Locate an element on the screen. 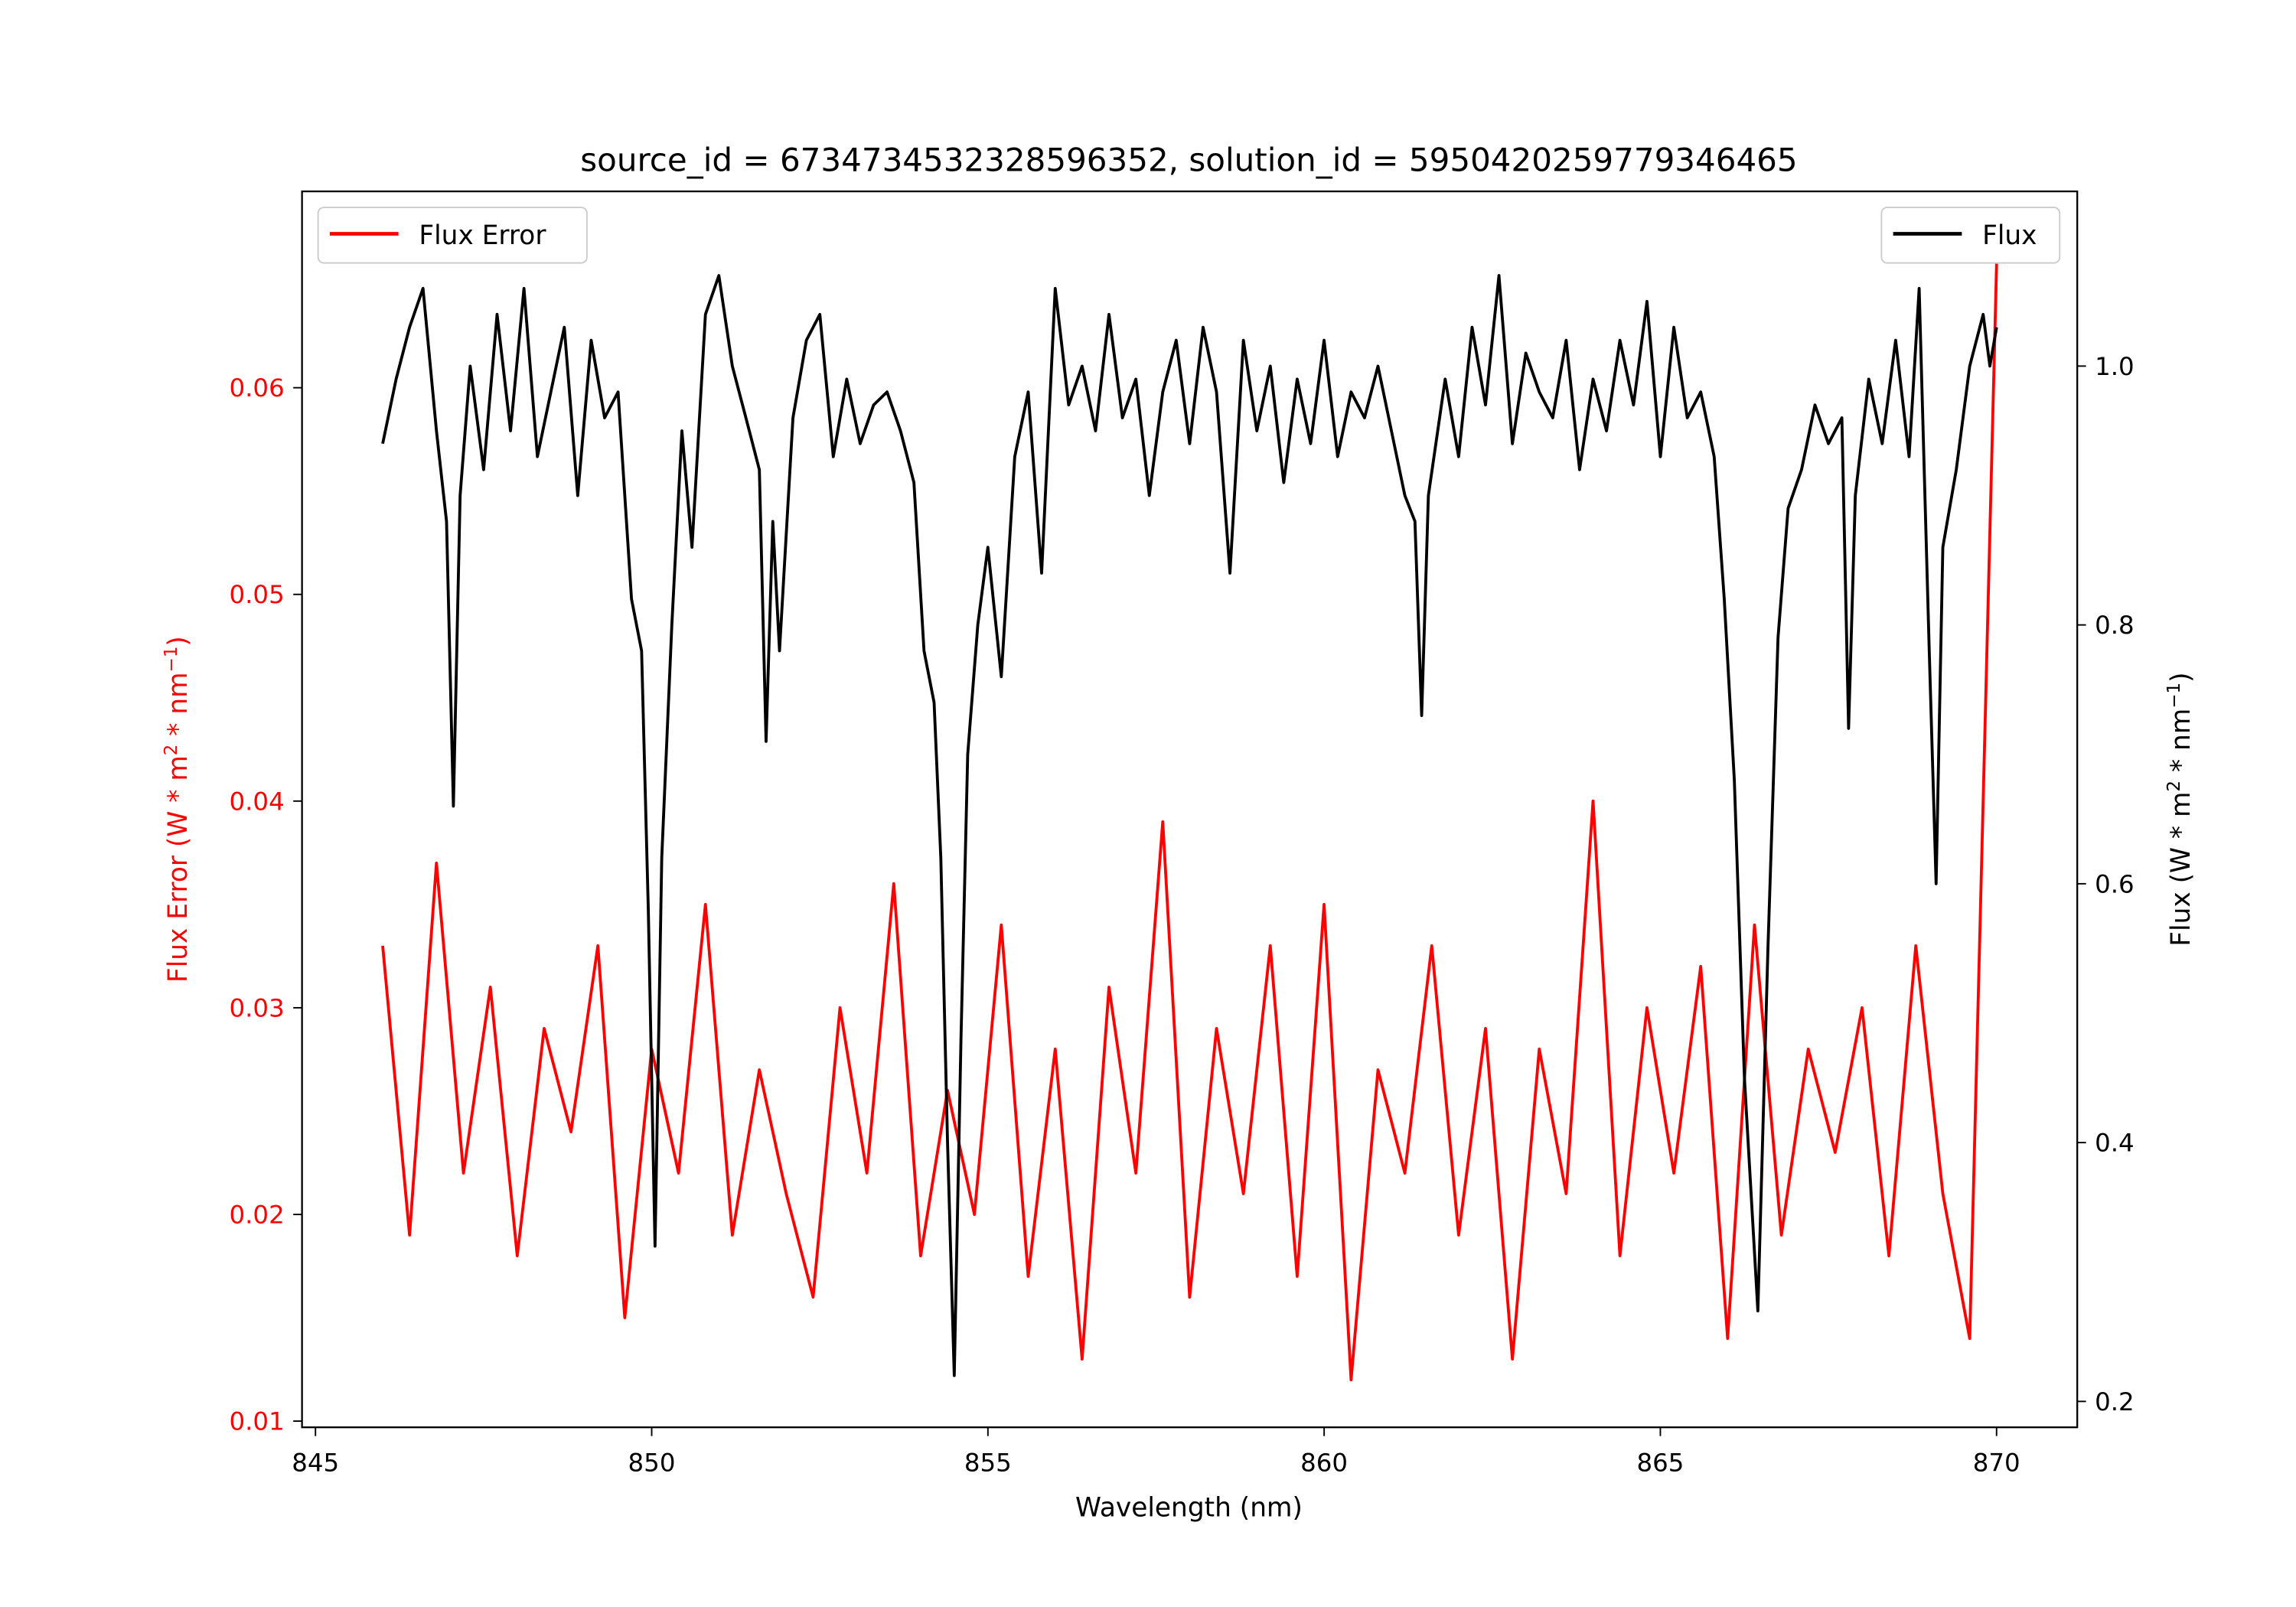 The height and width of the screenshot is (1607, 2296). x-tick-label: 855 is located at coordinates (988, 1462).